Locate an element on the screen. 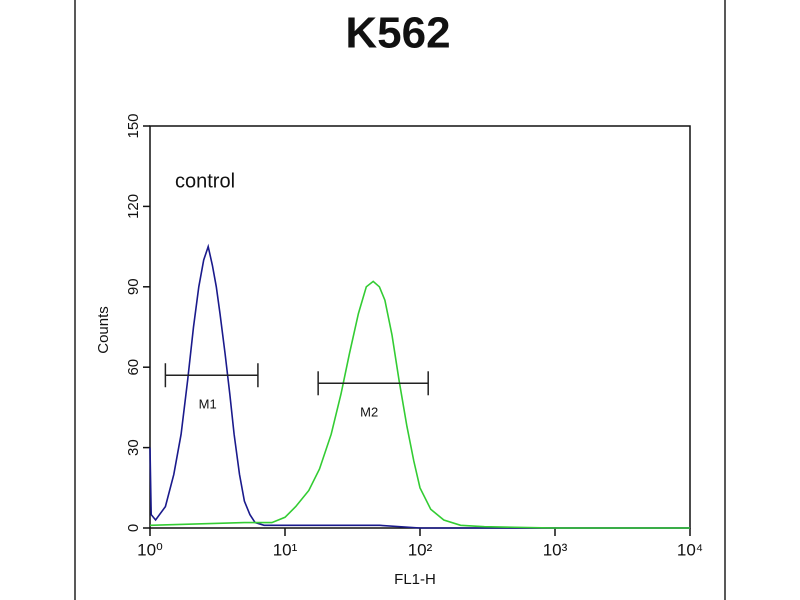 The height and width of the screenshot is (600, 800). x-tick-label: 10⁴ is located at coordinates (690, 549).